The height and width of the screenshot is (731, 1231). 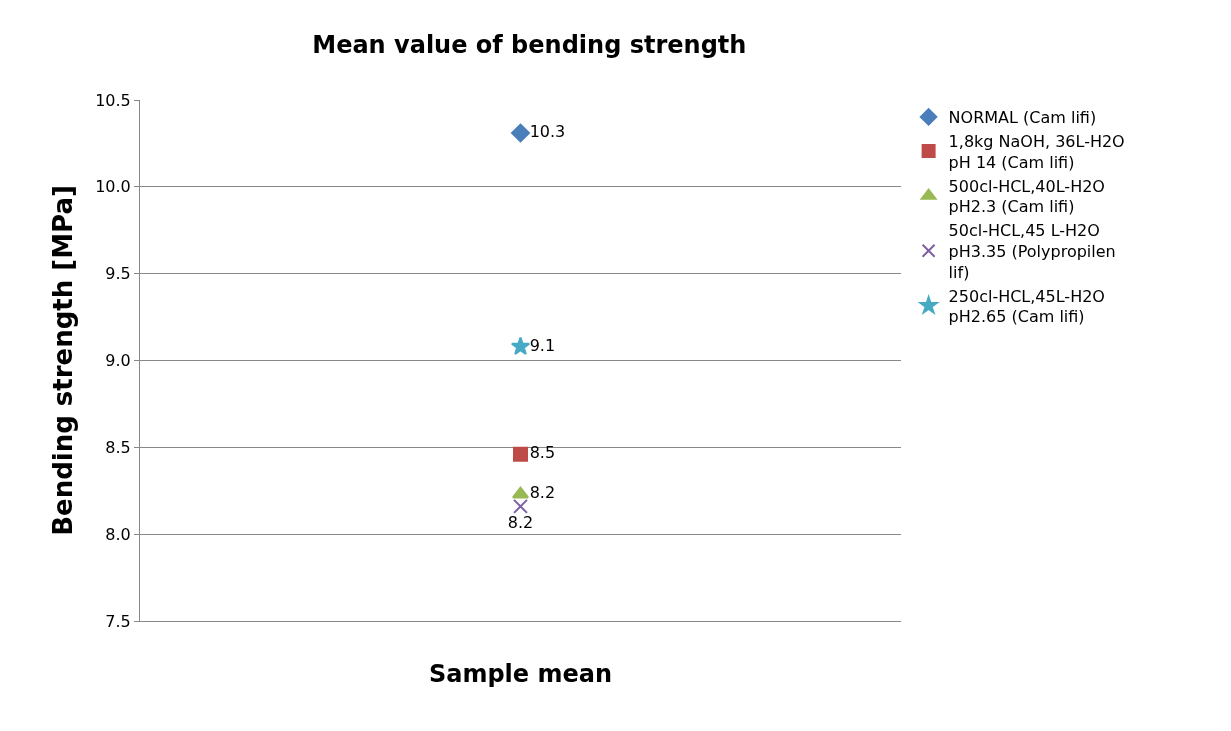 What do you see at coordinates (1036, 151) in the screenshot?
I see `legend-label: 1,8kg NaOH, 36L-H2O pH 14 (Cam lifi)` at bounding box center [1036, 151].